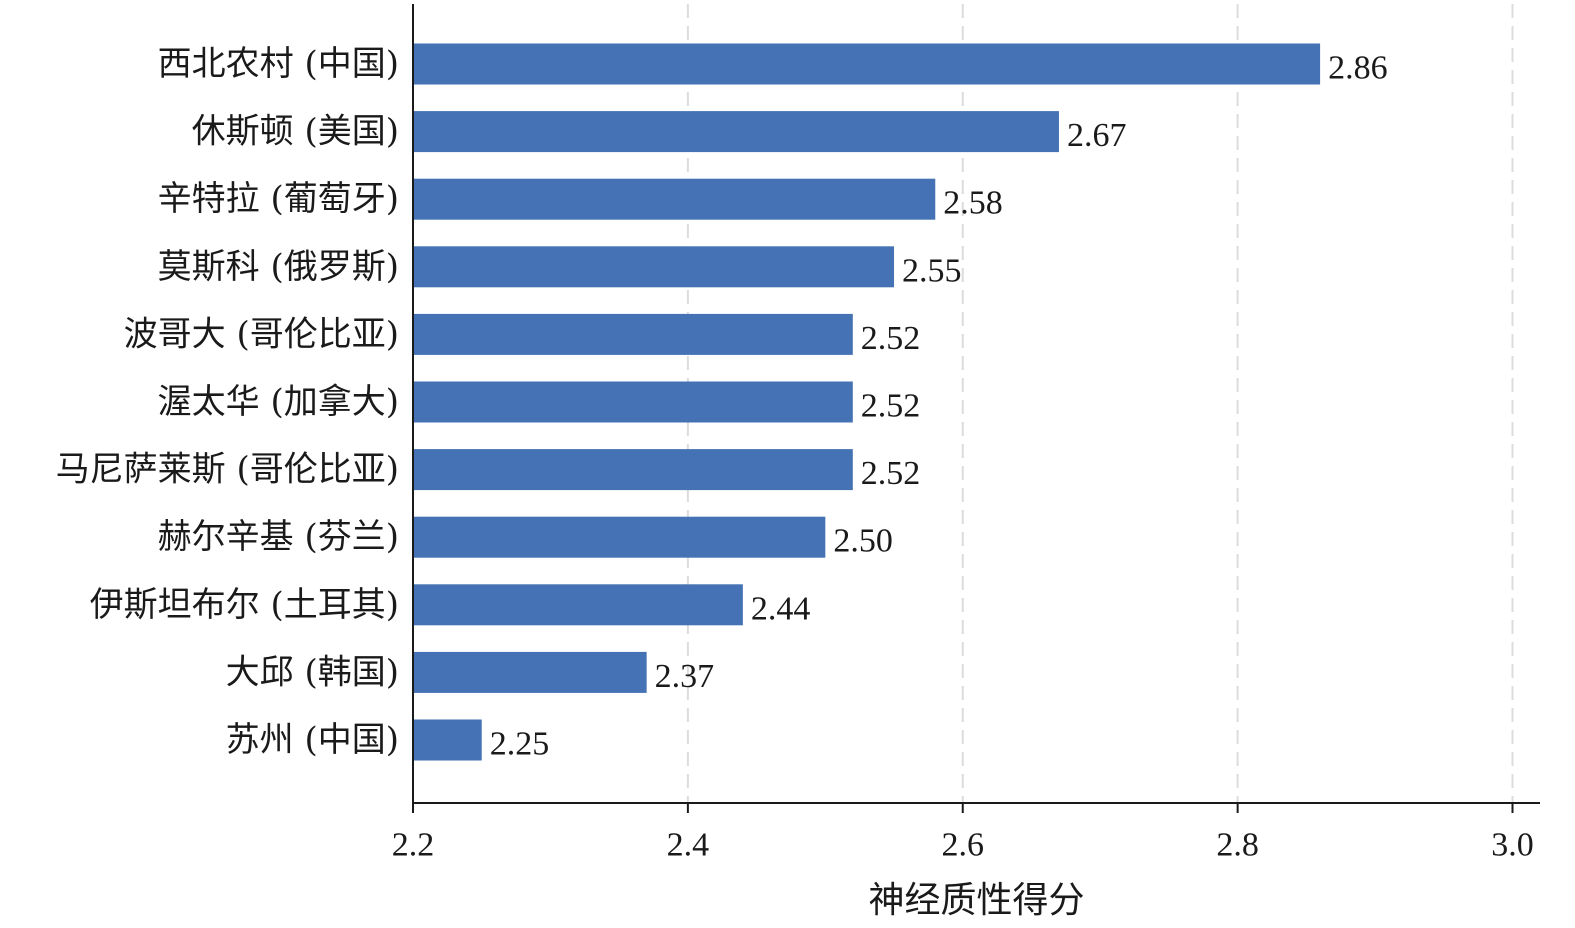  What do you see at coordinates (891, 338) in the screenshot?
I see `value-label-4: 2.52` at bounding box center [891, 338].